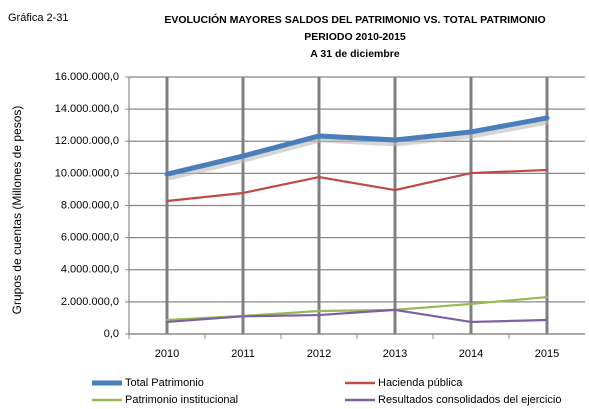  I want to click on y-tick-label: 16.000.000,0, so click(87, 77).